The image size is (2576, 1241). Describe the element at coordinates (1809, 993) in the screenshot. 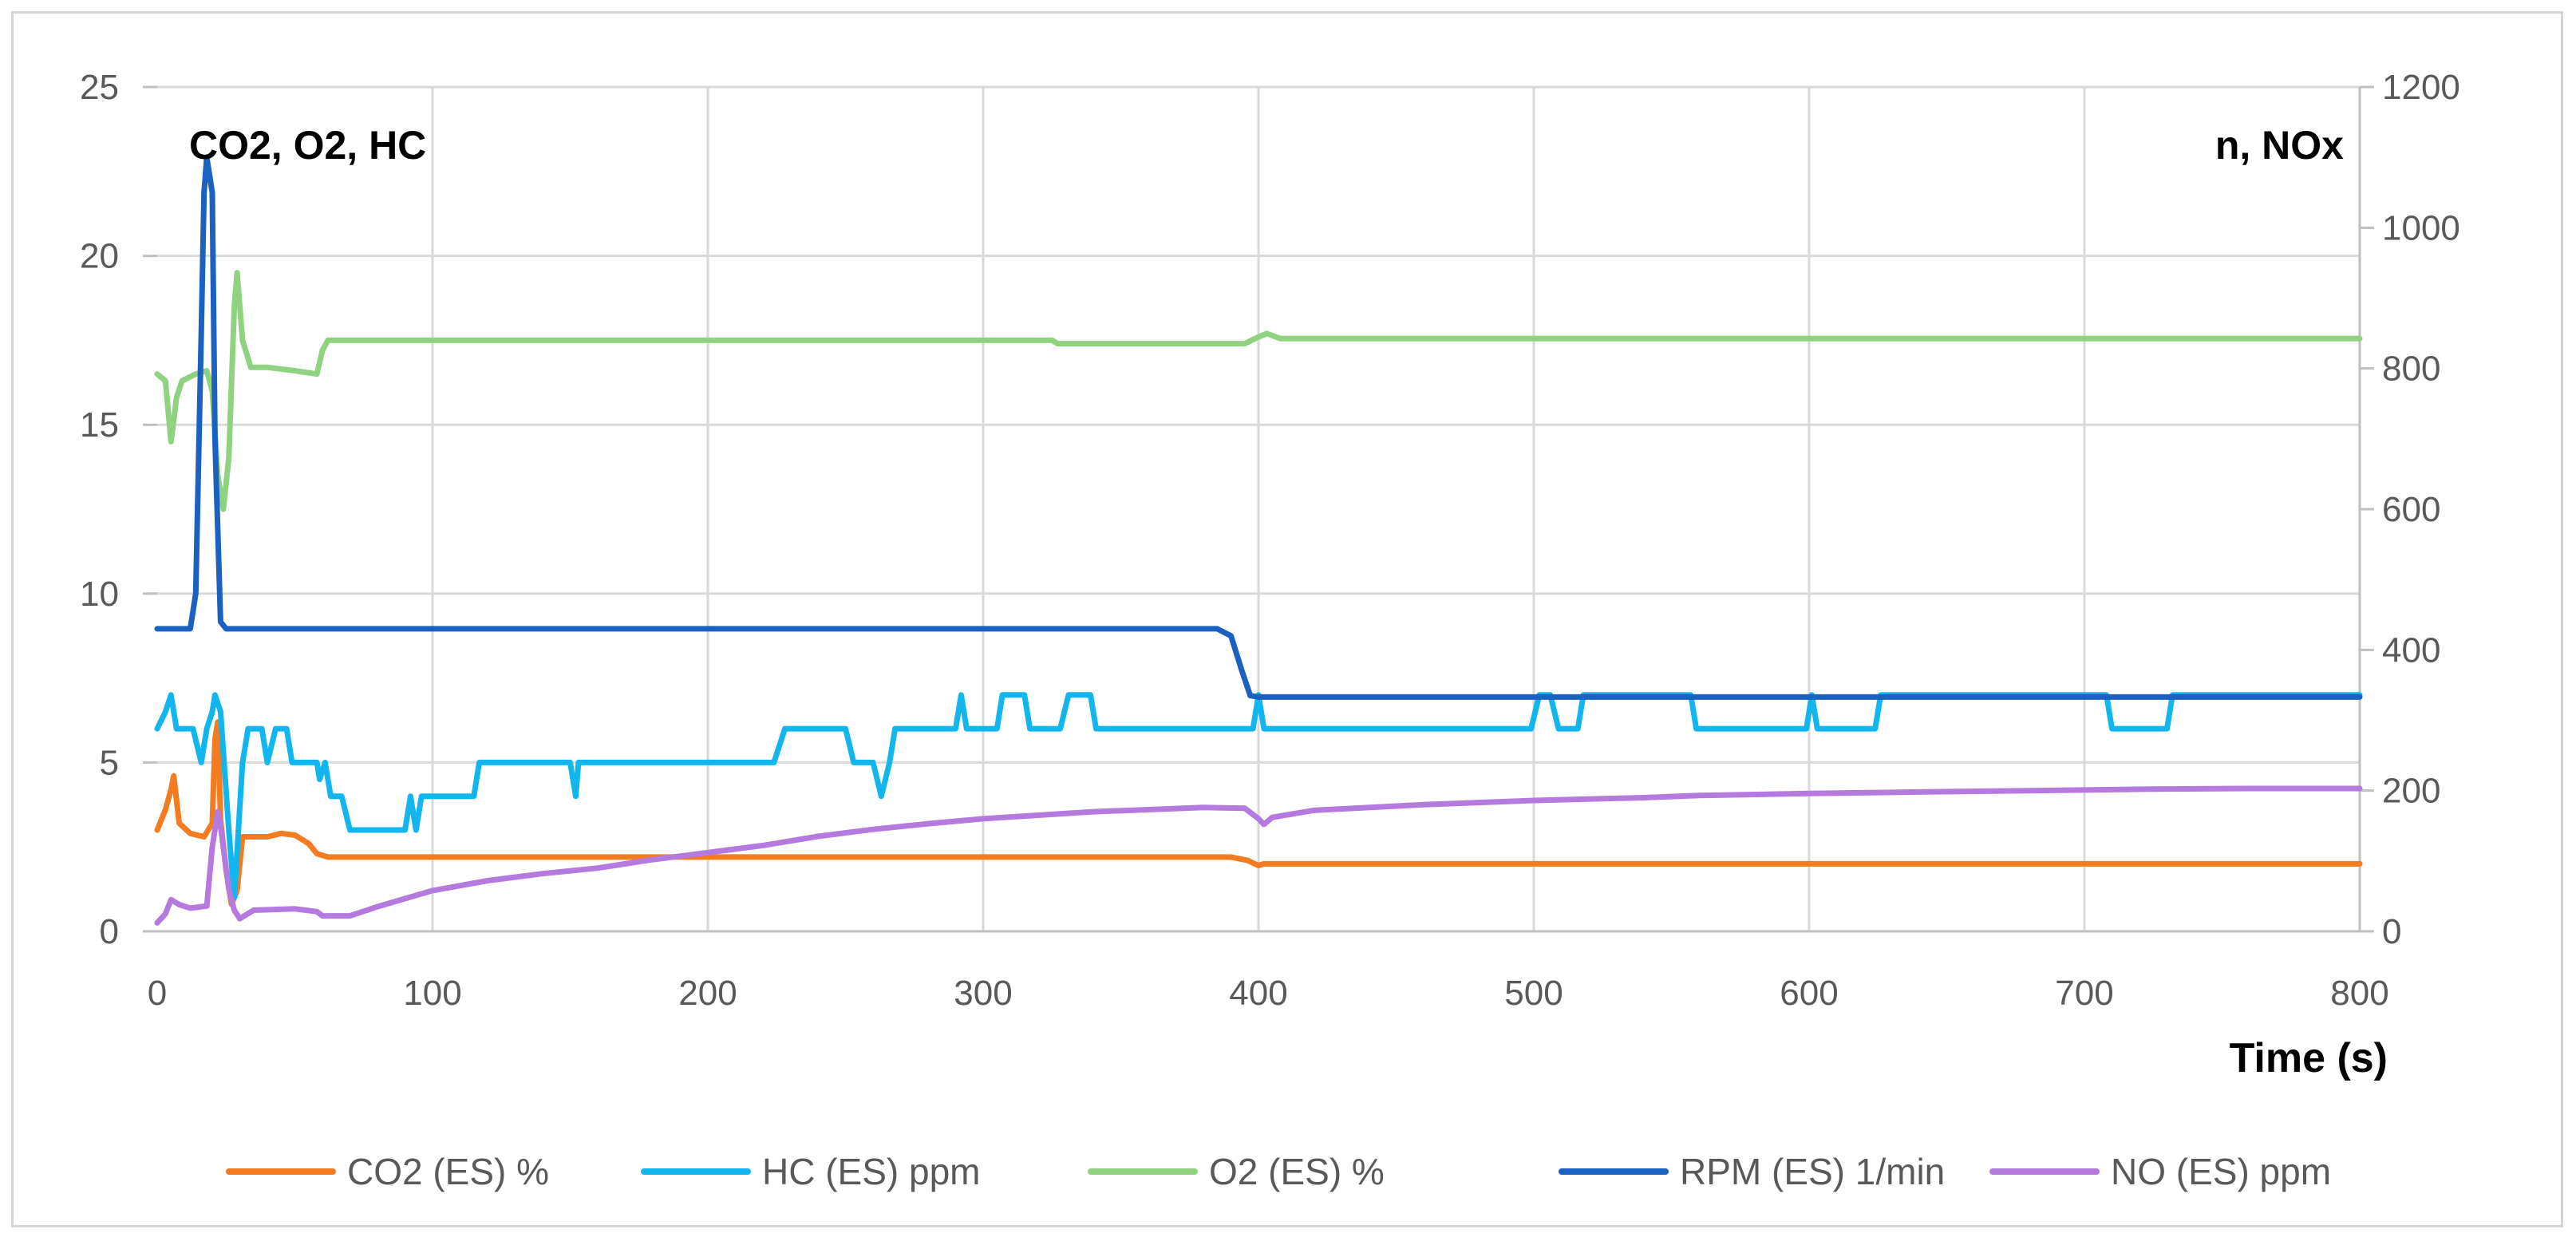

I see `x-tick-label: 600` at that location.